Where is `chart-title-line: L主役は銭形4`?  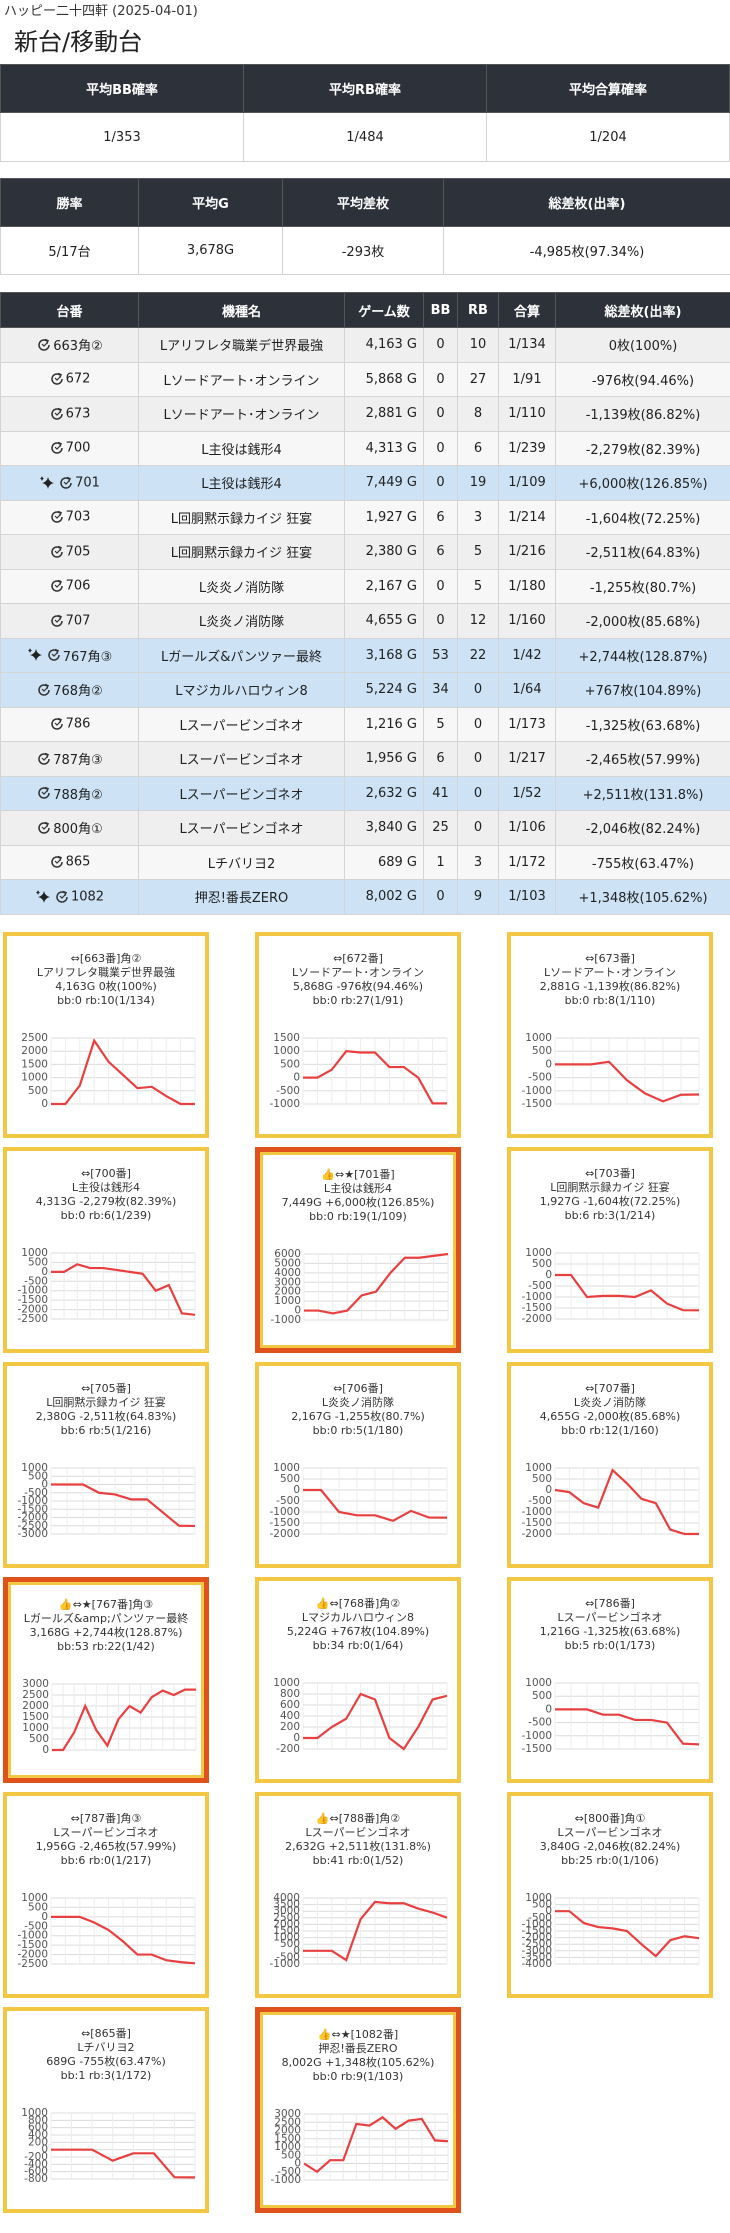
chart-title-line: L主役は銭形4 is located at coordinates (358, 1188).